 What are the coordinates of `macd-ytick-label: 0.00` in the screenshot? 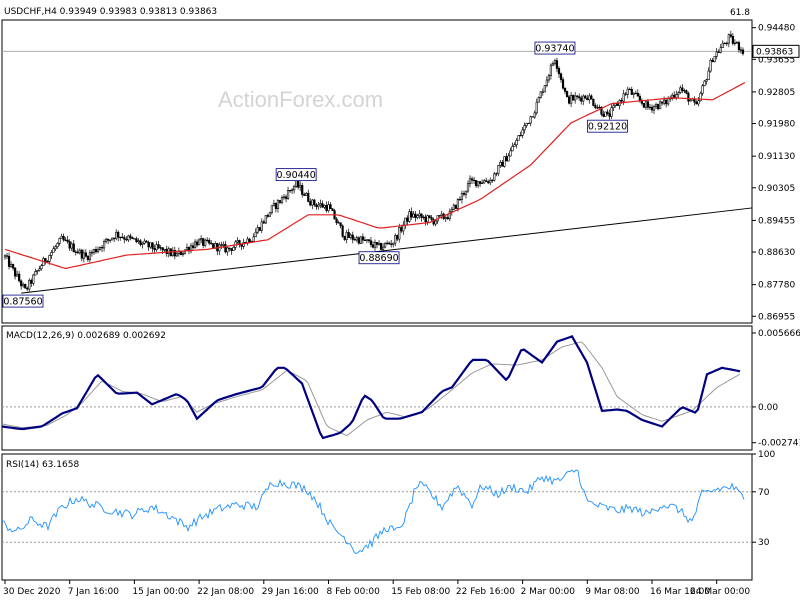 It's located at (768, 408).